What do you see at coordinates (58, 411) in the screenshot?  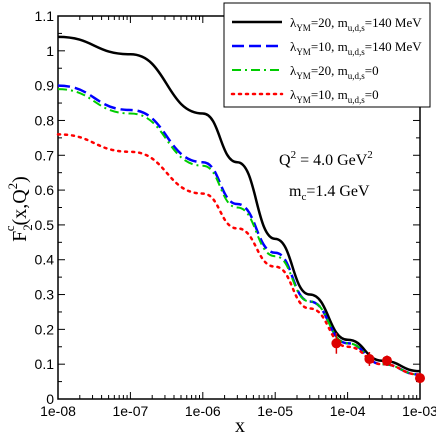 I see `x-tick-label: 1e-08` at bounding box center [58, 411].